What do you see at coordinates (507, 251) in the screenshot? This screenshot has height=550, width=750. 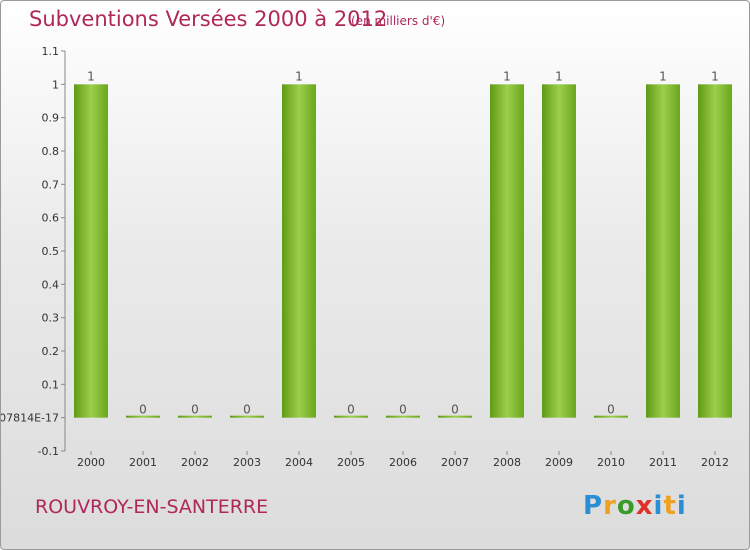 I see `bar-2008` at bounding box center [507, 251].